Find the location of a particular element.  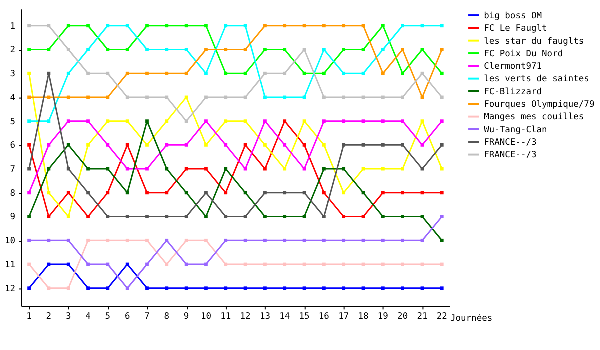

legend-label: les star du fauglts is located at coordinates (534, 41).